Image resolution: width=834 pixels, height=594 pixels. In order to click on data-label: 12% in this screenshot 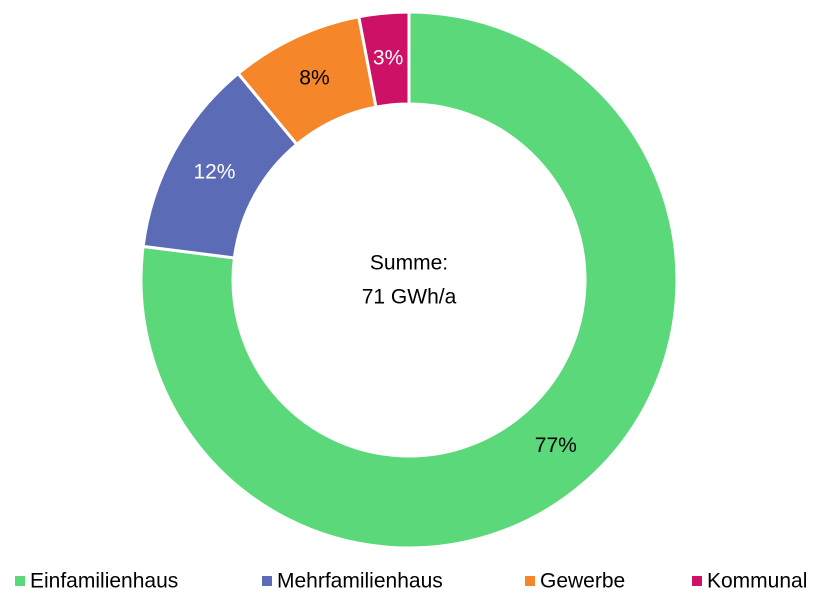, I will do `click(214, 172)`.